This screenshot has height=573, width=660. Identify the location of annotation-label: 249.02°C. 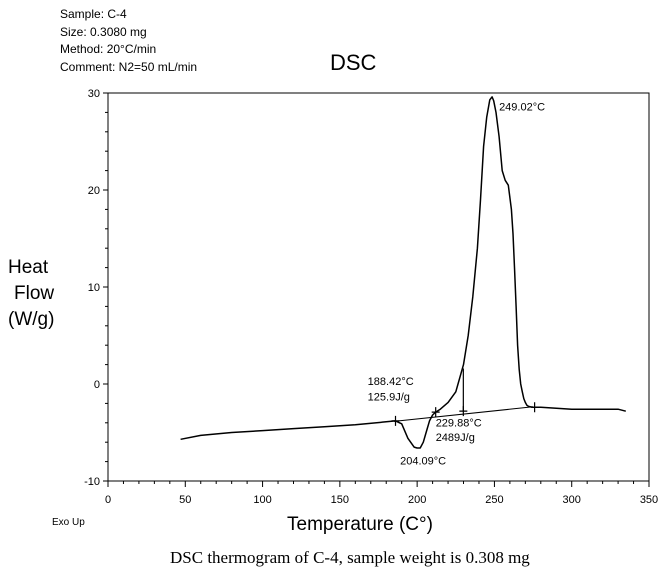
(522, 107).